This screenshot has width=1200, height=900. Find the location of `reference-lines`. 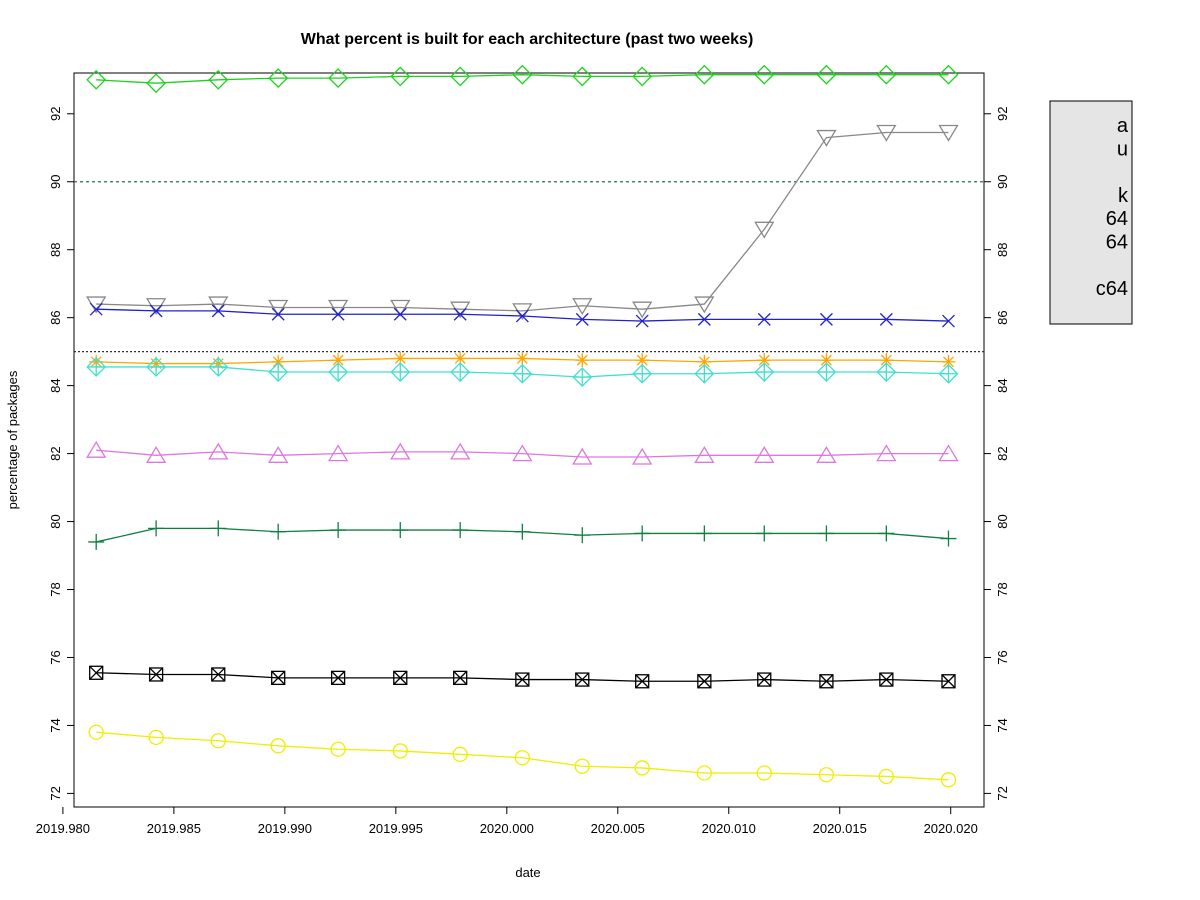

reference-lines is located at coordinates (529, 267).